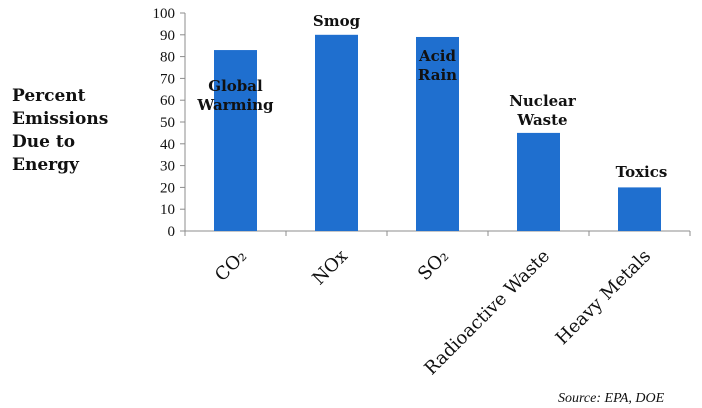  I want to click on y-axis-label-line: Energy, so click(46, 165).